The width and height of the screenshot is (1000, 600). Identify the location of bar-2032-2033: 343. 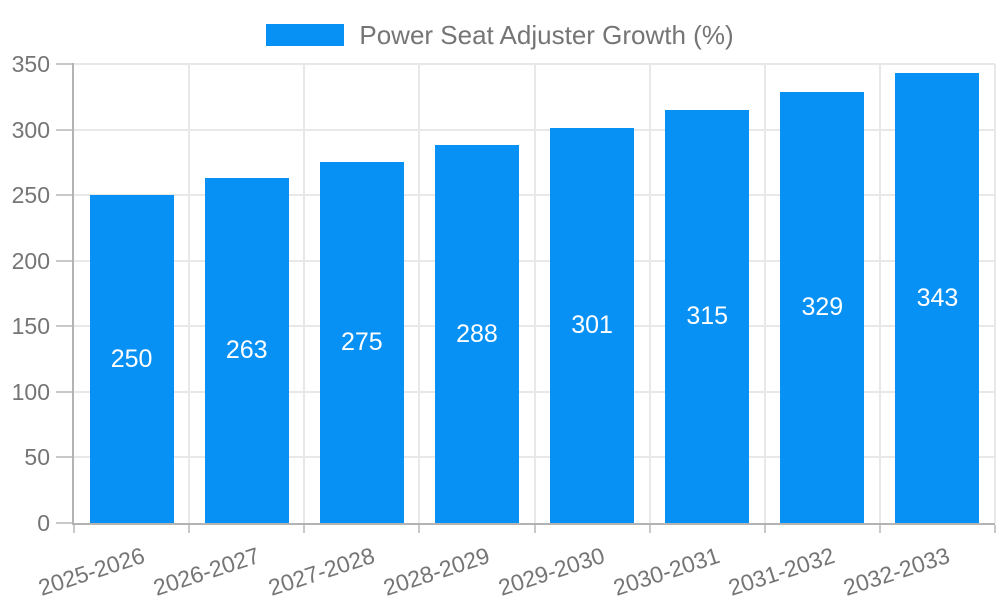
(937, 298).